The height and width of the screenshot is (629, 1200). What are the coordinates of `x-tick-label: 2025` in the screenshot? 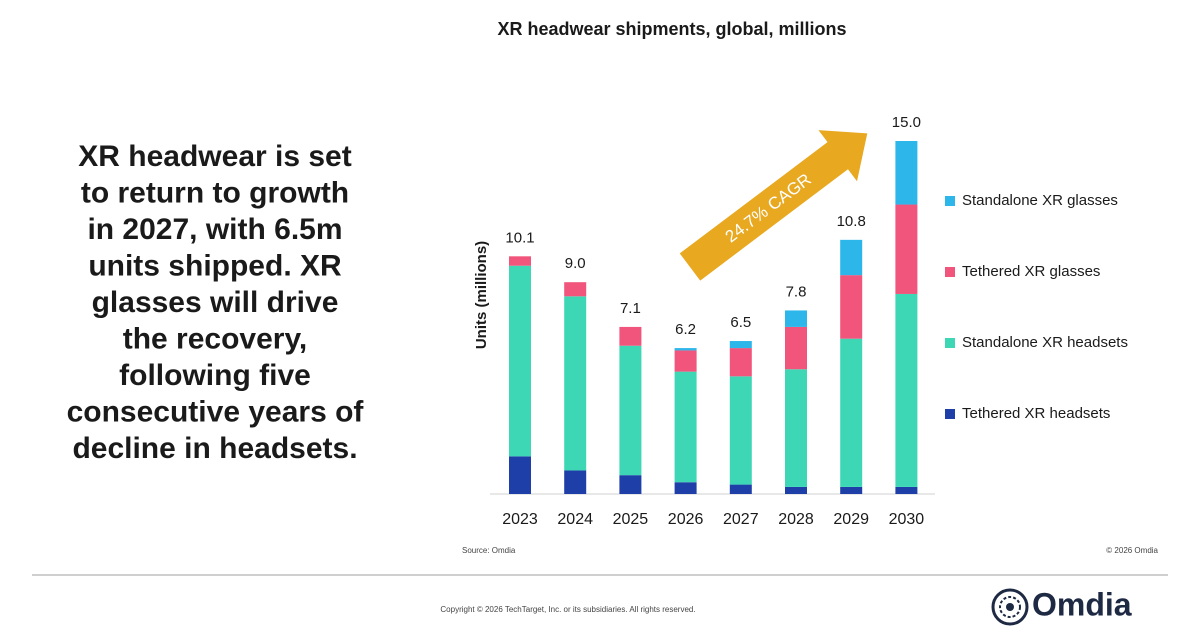 It's located at (631, 519).